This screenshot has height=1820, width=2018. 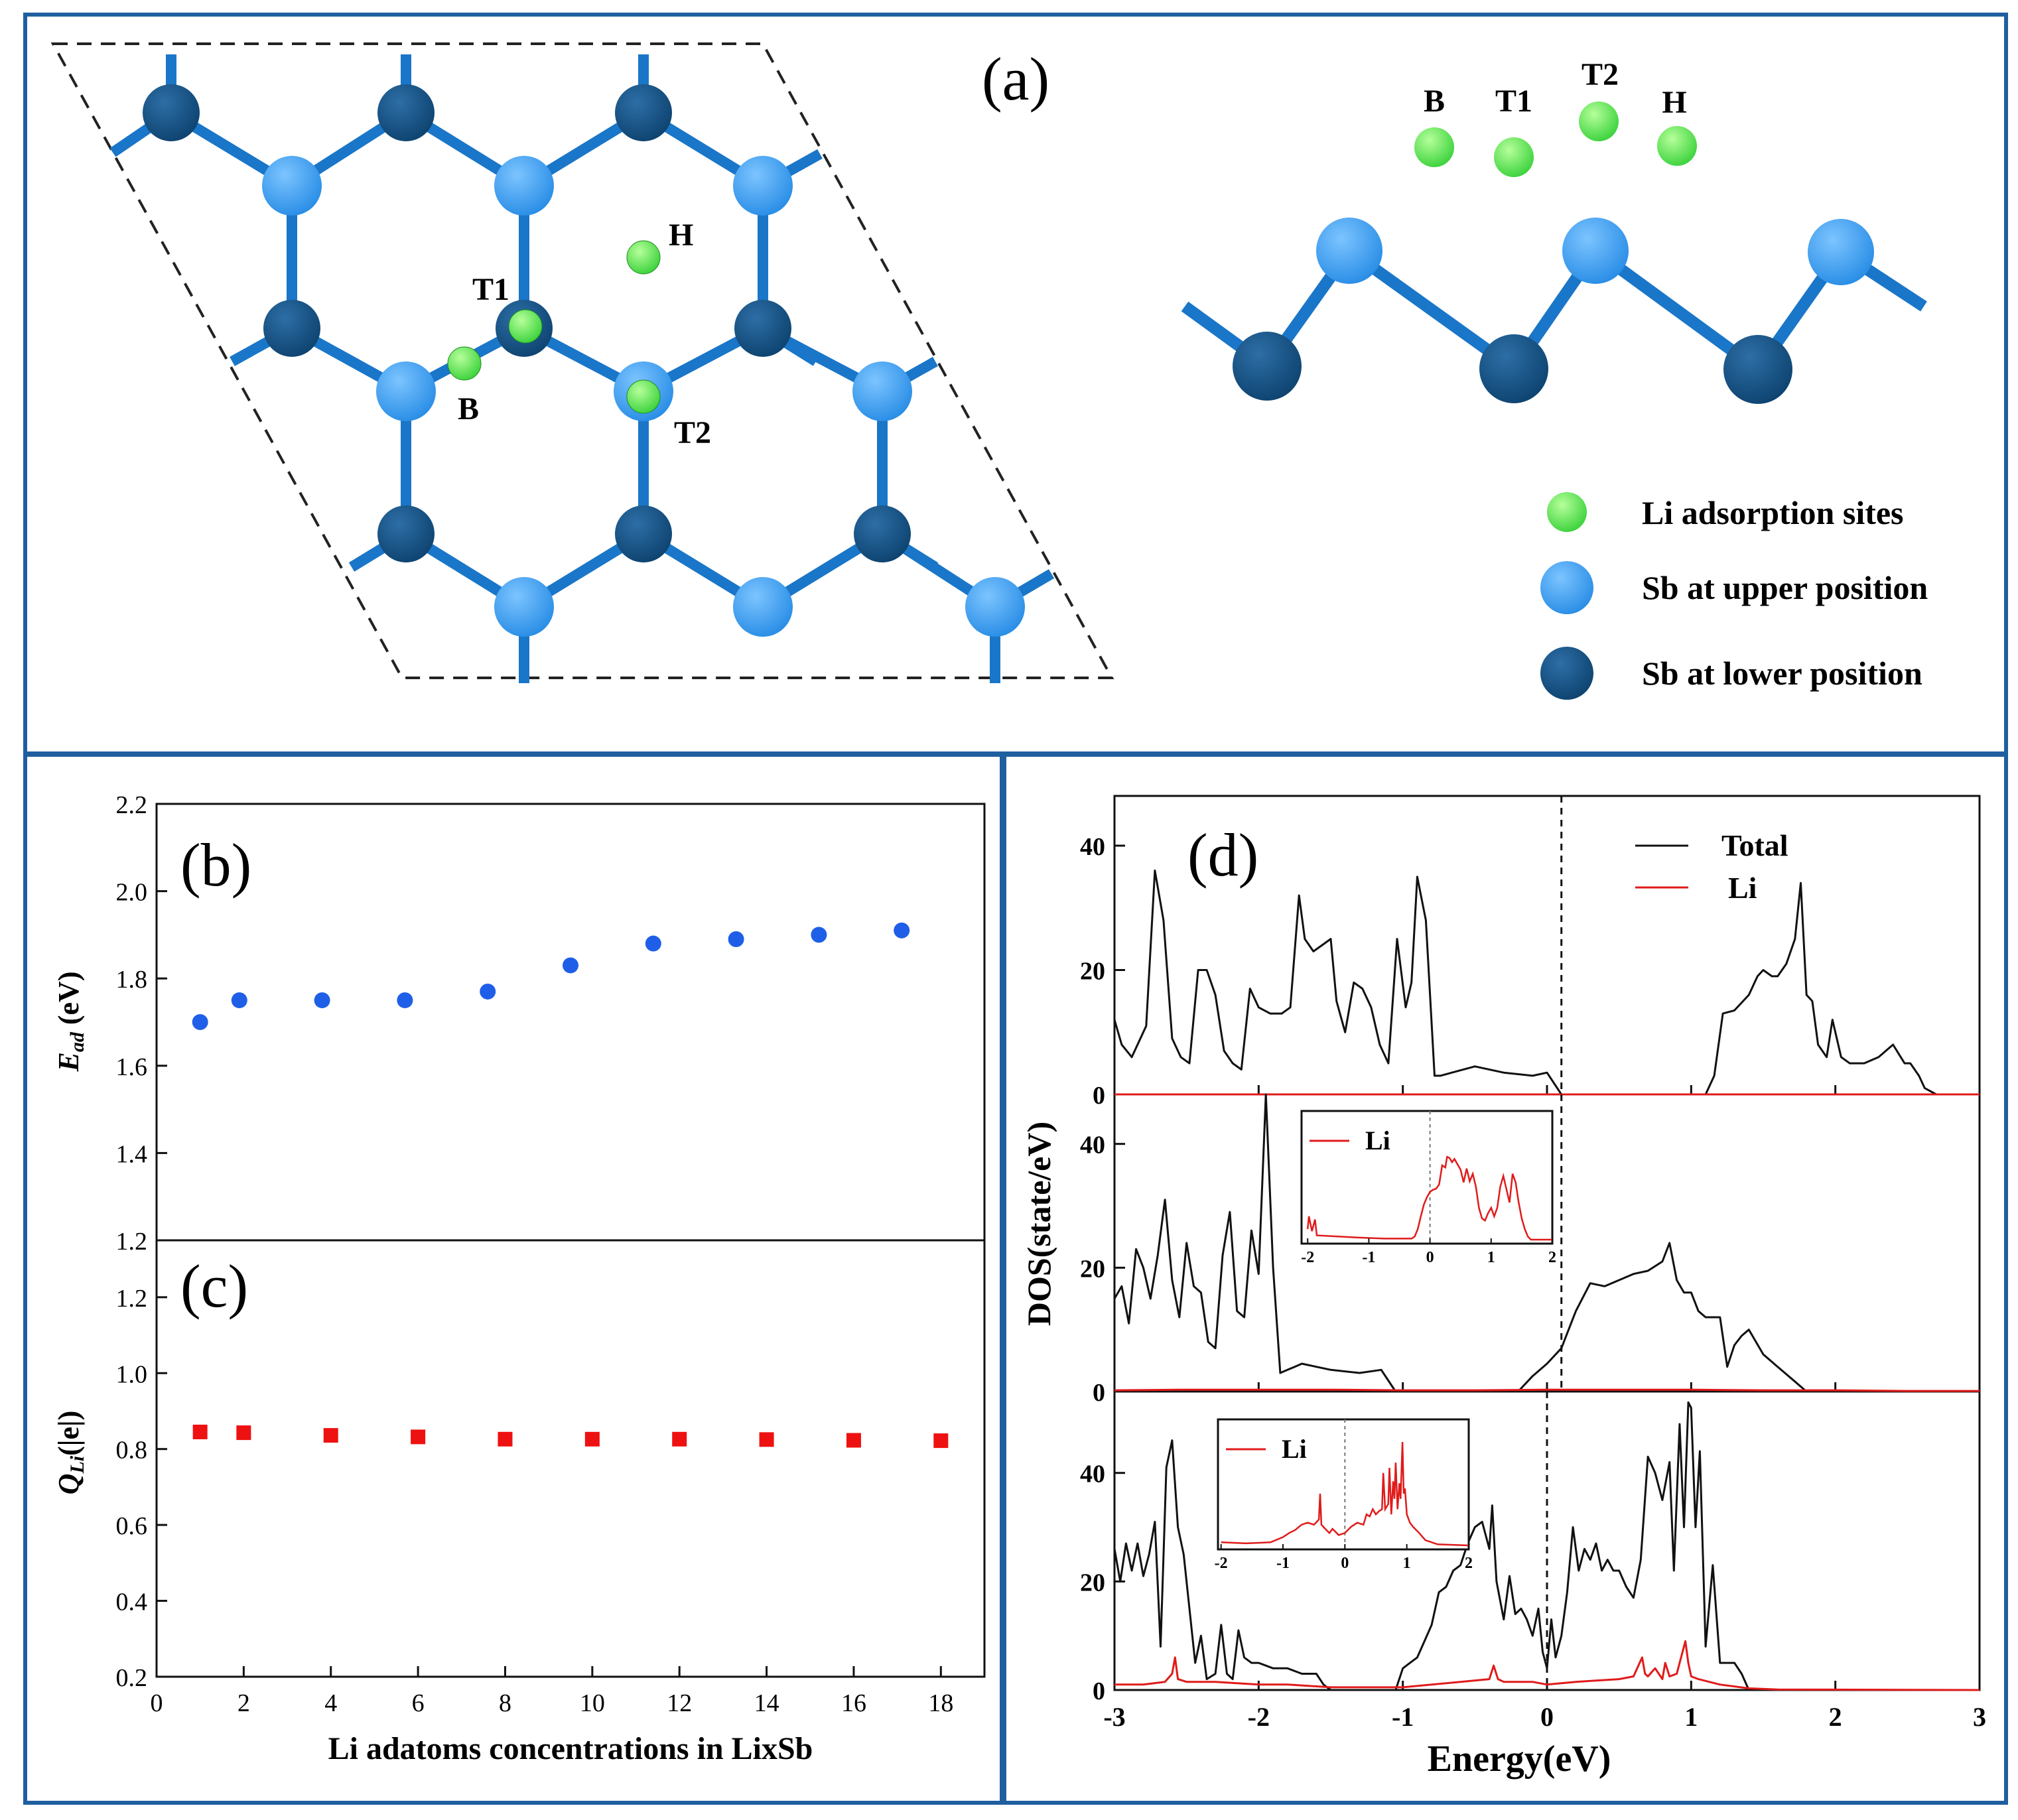 I want to click on c-y-label-unit: (|e|), so click(x=68, y=1433).